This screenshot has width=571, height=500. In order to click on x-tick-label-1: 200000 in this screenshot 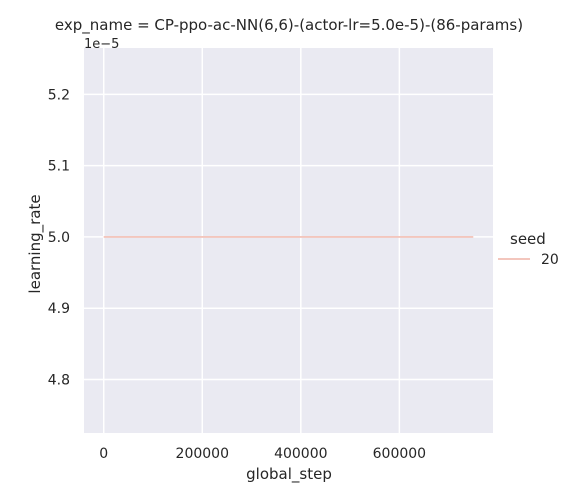, I will do `click(202, 454)`.